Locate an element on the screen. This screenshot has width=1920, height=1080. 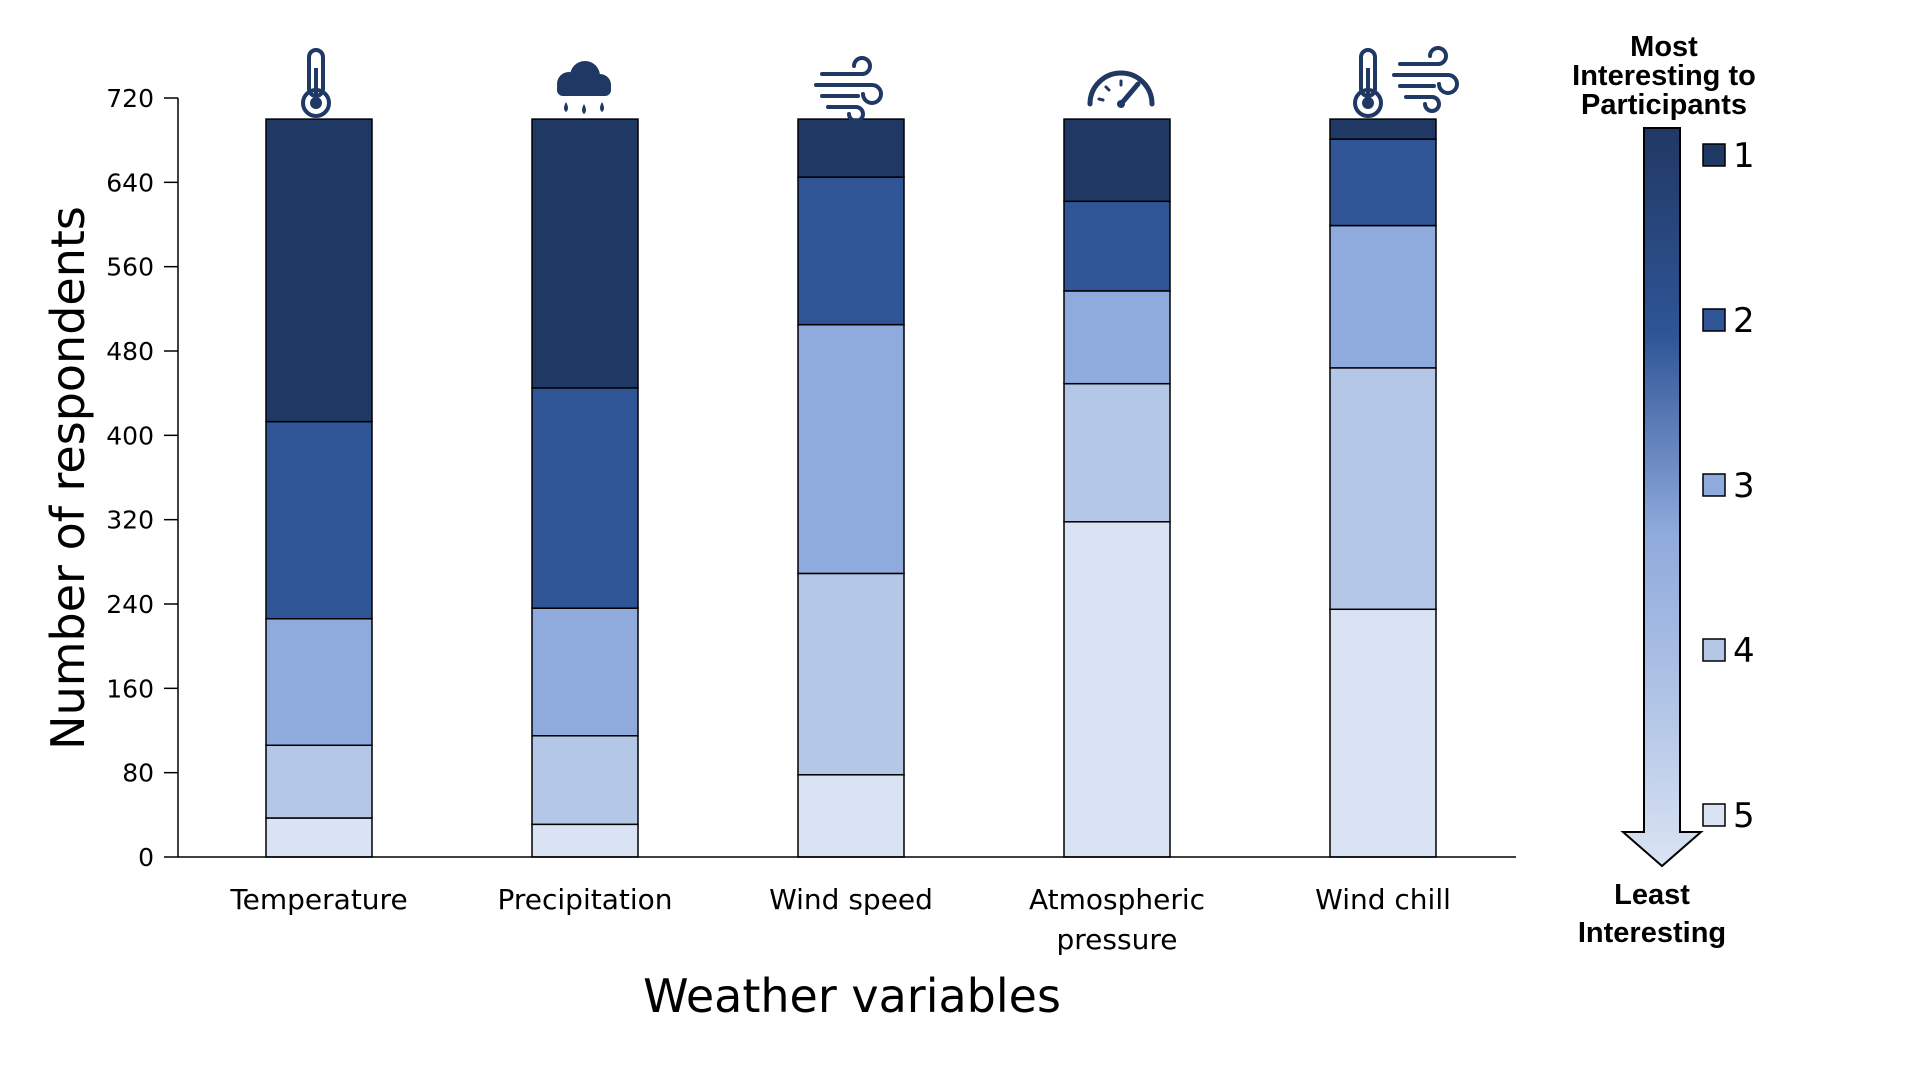
y-tick-label: 560 is located at coordinates (130, 267).